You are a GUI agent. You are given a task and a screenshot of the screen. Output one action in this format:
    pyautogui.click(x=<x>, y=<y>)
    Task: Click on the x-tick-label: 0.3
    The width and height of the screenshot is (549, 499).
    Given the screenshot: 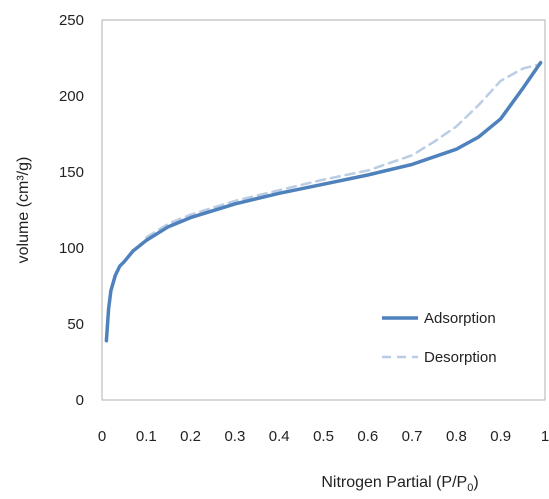 What is the action you would take?
    pyautogui.click(x=234, y=436)
    